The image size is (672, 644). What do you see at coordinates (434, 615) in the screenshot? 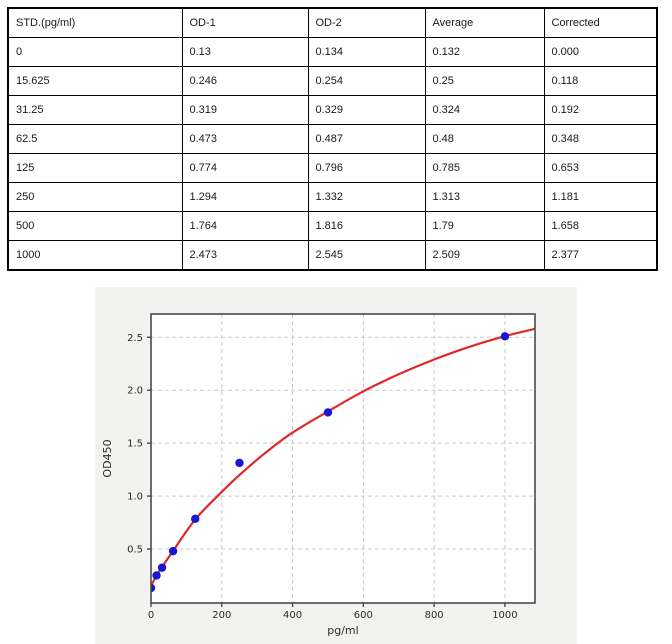
I see `x-tick-label: 800` at bounding box center [434, 615].